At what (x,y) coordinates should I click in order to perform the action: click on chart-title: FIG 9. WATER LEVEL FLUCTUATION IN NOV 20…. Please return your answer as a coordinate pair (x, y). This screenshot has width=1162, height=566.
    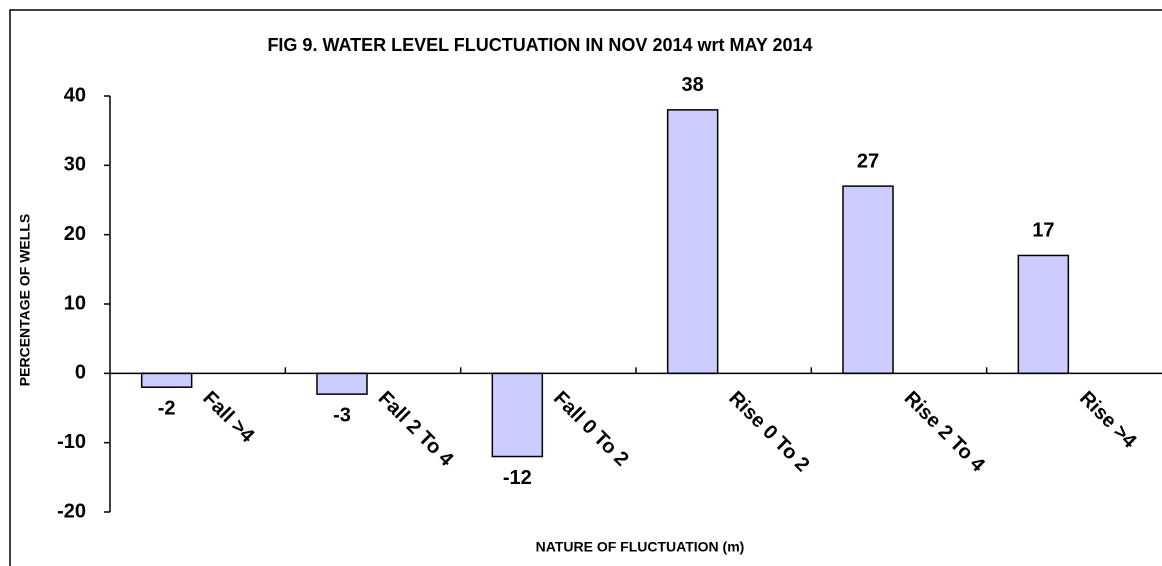
    Looking at the image, I should click on (539, 45).